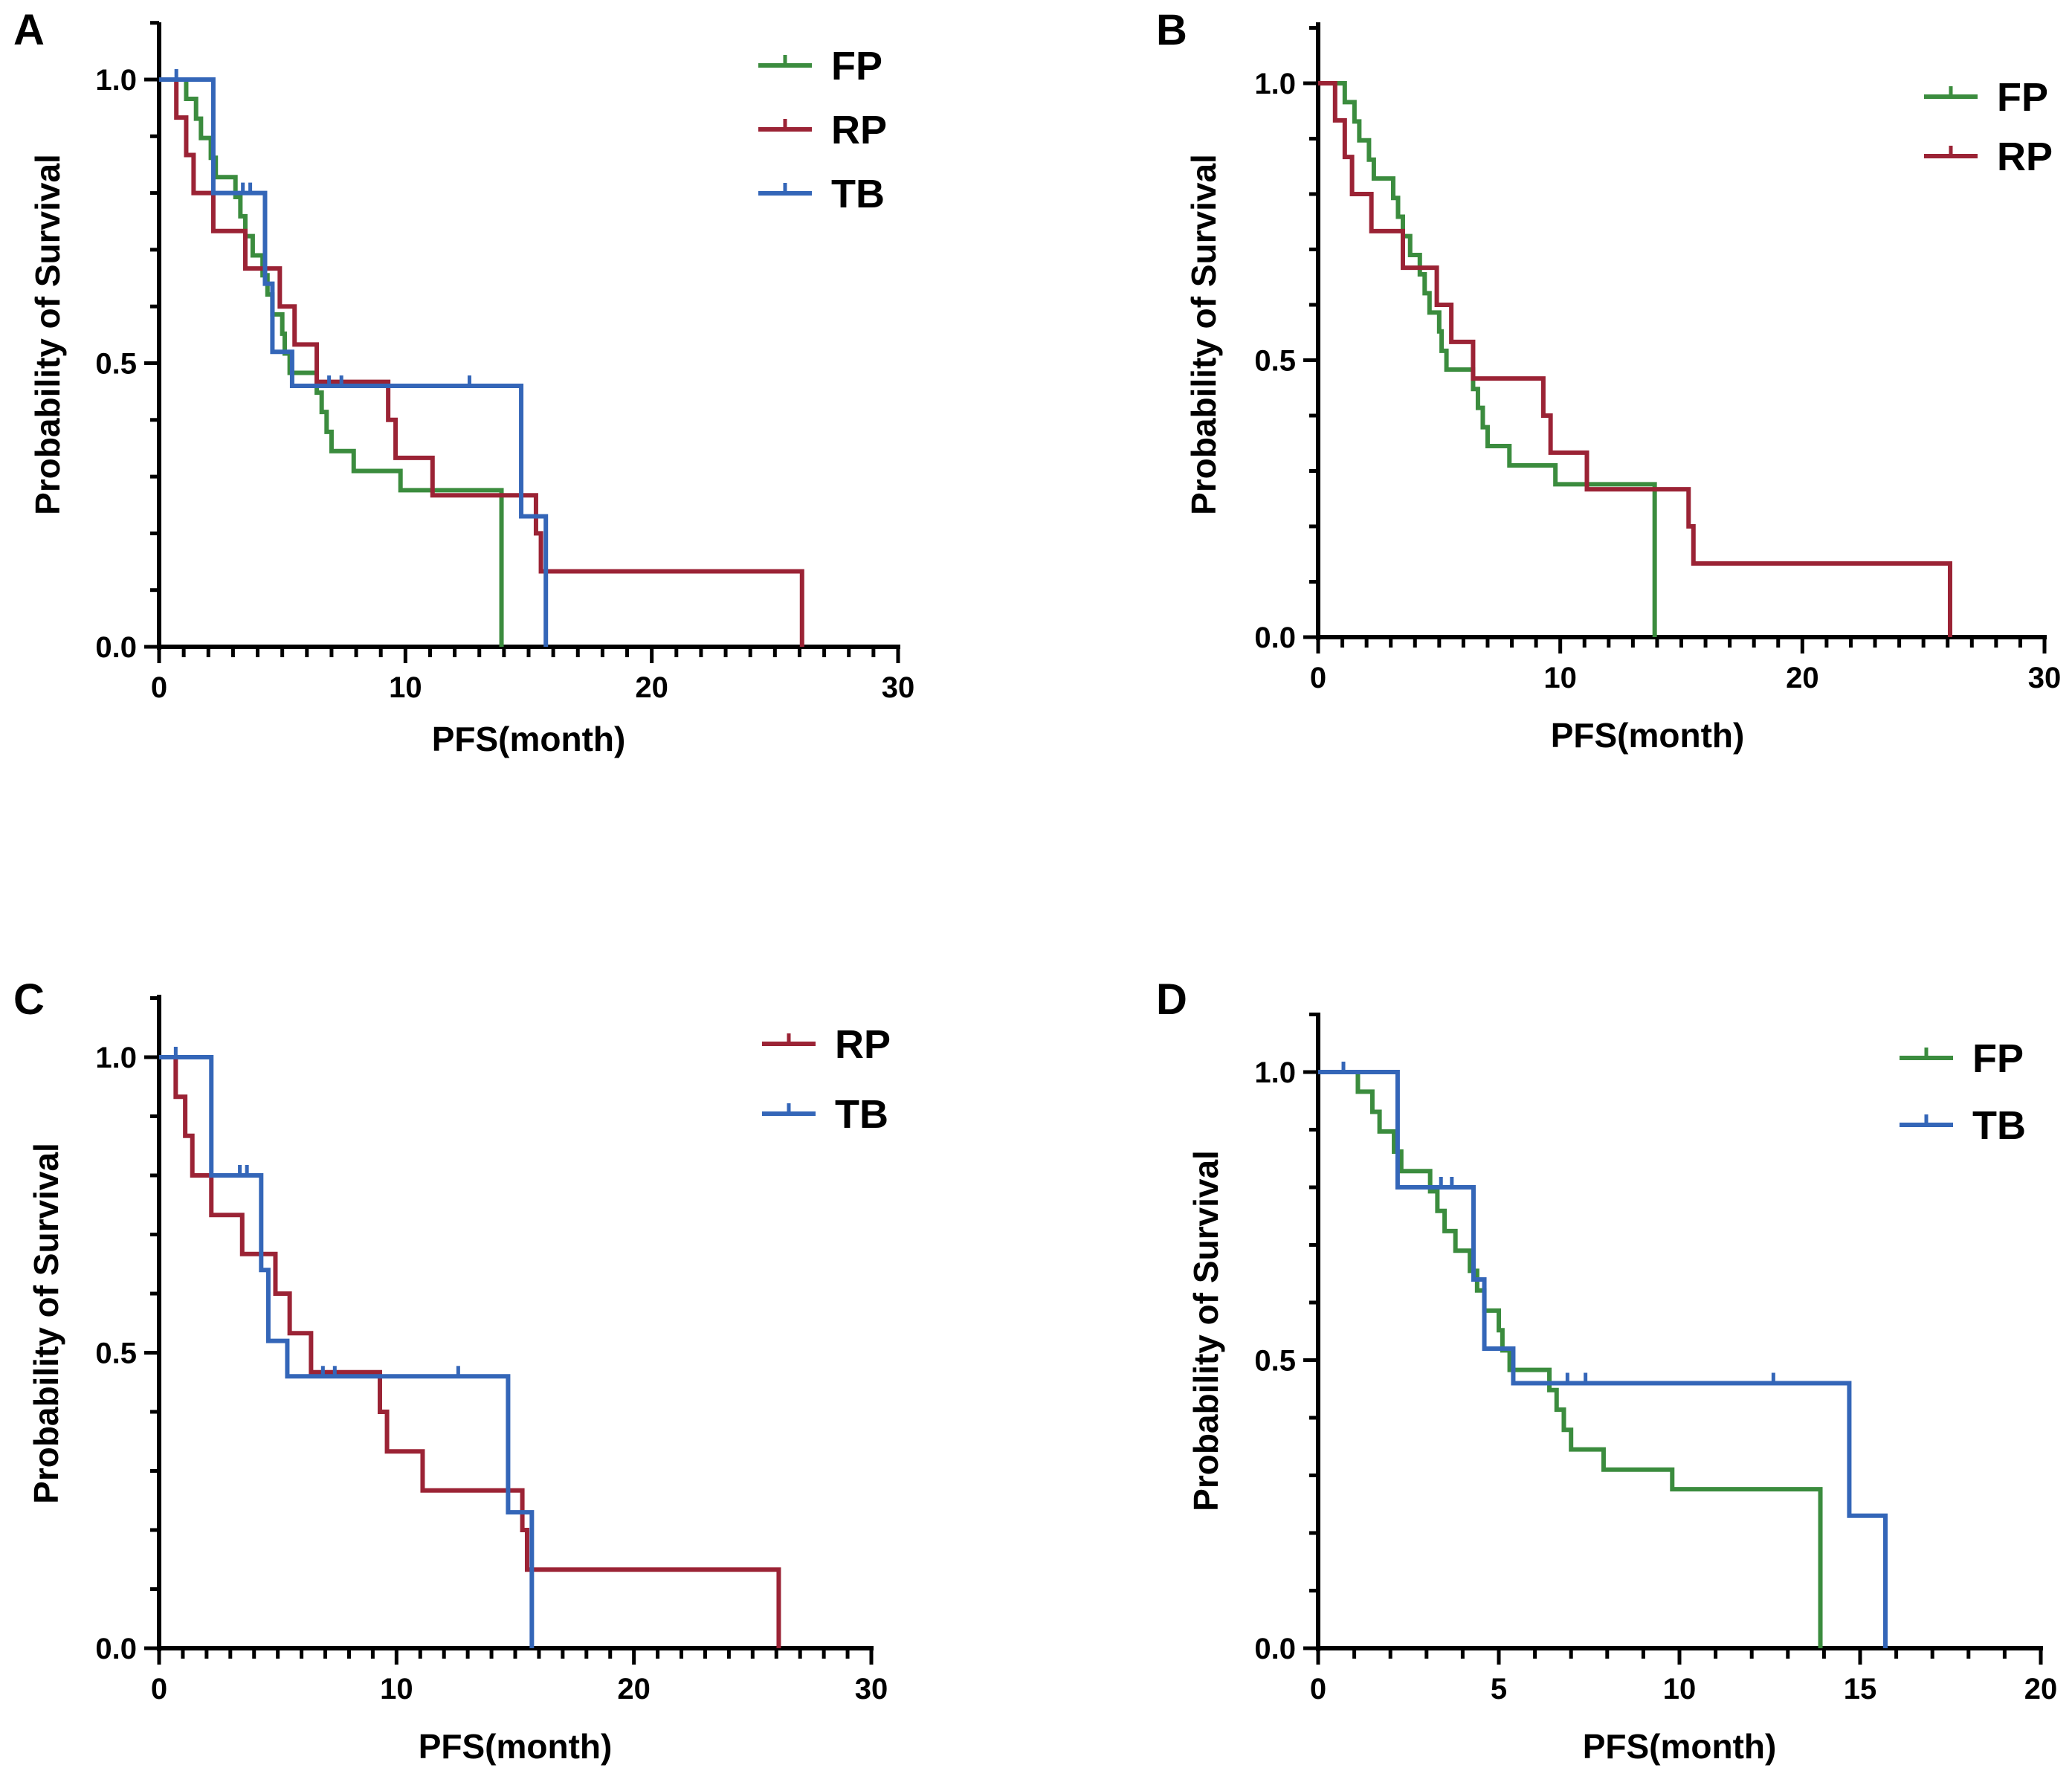  I want to click on panel-letter-a: A, so click(29, 30).